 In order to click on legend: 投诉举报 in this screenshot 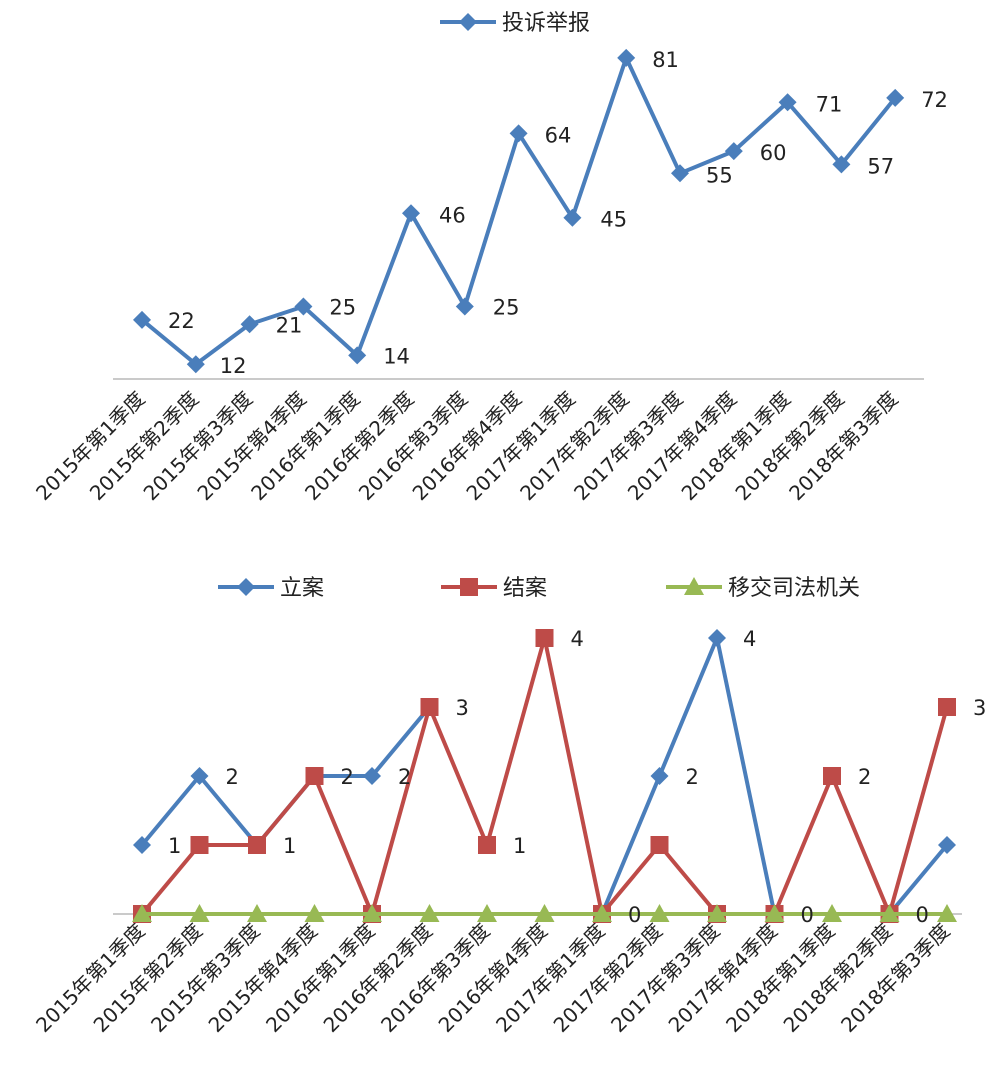, I will do `click(515, 23)`.